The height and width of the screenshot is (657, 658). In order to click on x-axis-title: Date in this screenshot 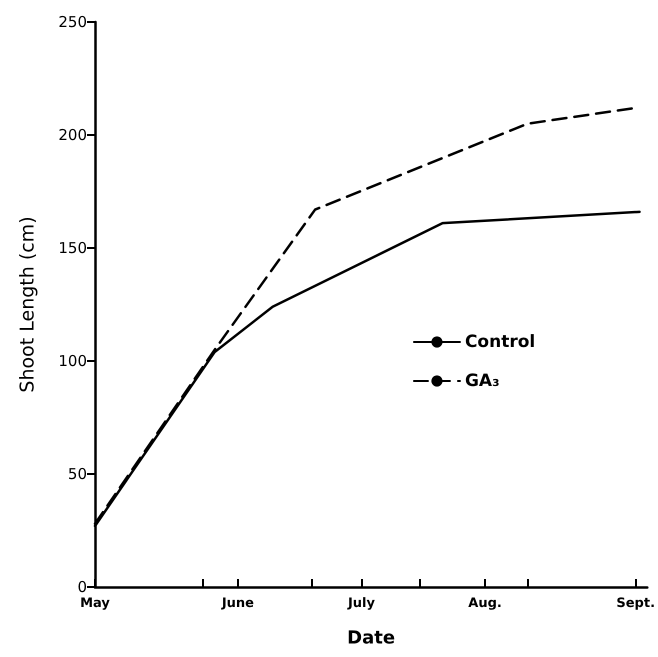, I will do `click(371, 638)`.